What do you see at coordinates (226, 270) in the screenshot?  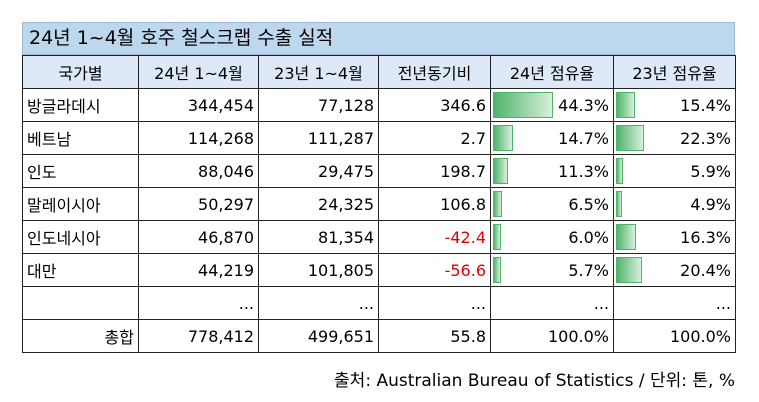 I see `cell-text: 44,219` at bounding box center [226, 270].